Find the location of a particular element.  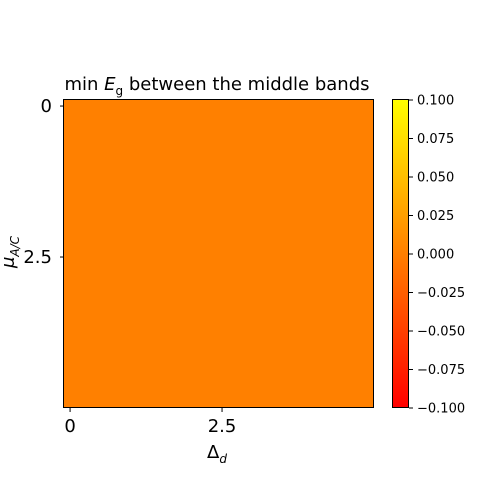

colorbar-tick-label: 0.100 is located at coordinates (435, 101).